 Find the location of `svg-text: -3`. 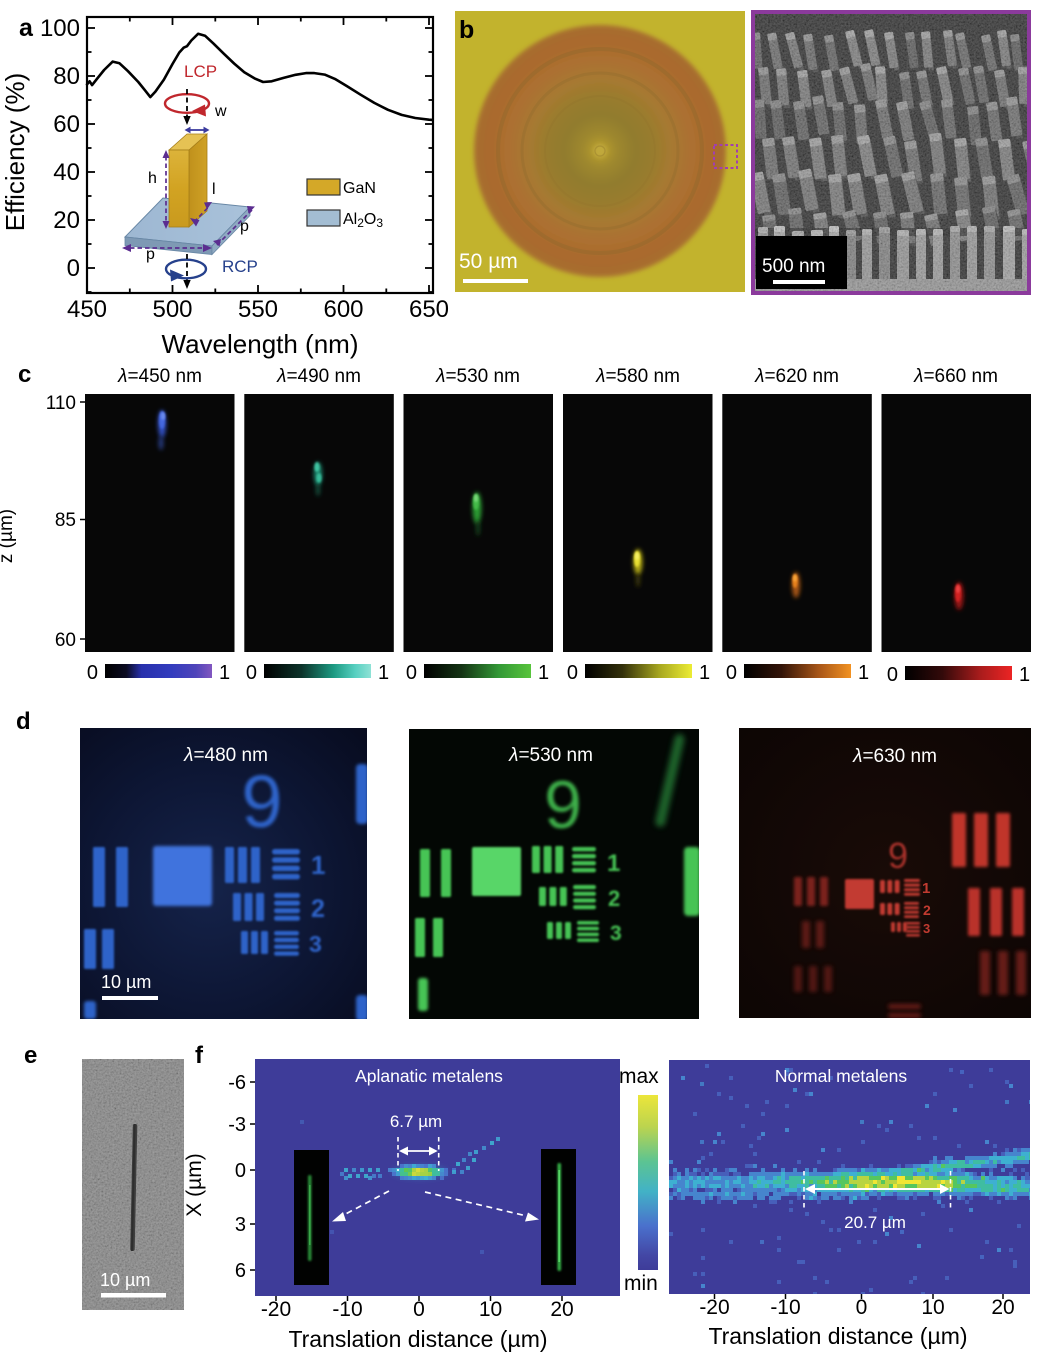

svg-text: -3 is located at coordinates (237, 1125).